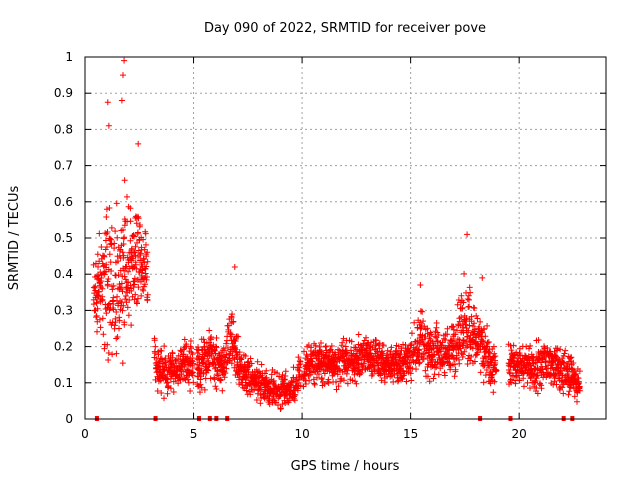 The width and height of the screenshot is (640, 480). I want to click on x-tick-label: 10, so click(301, 434).